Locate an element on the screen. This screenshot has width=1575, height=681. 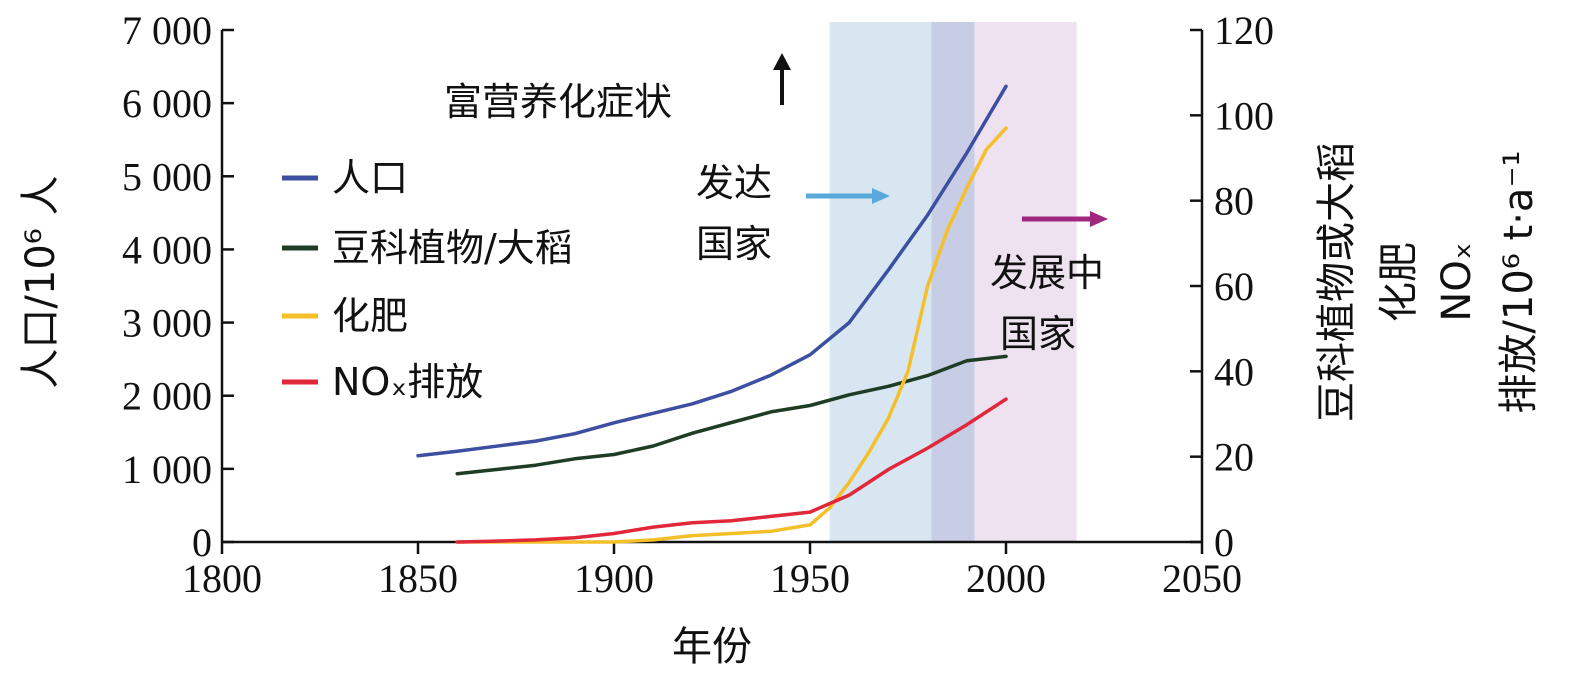
right-y-axis-title-line-3: NOₓ is located at coordinates (1457, 281).